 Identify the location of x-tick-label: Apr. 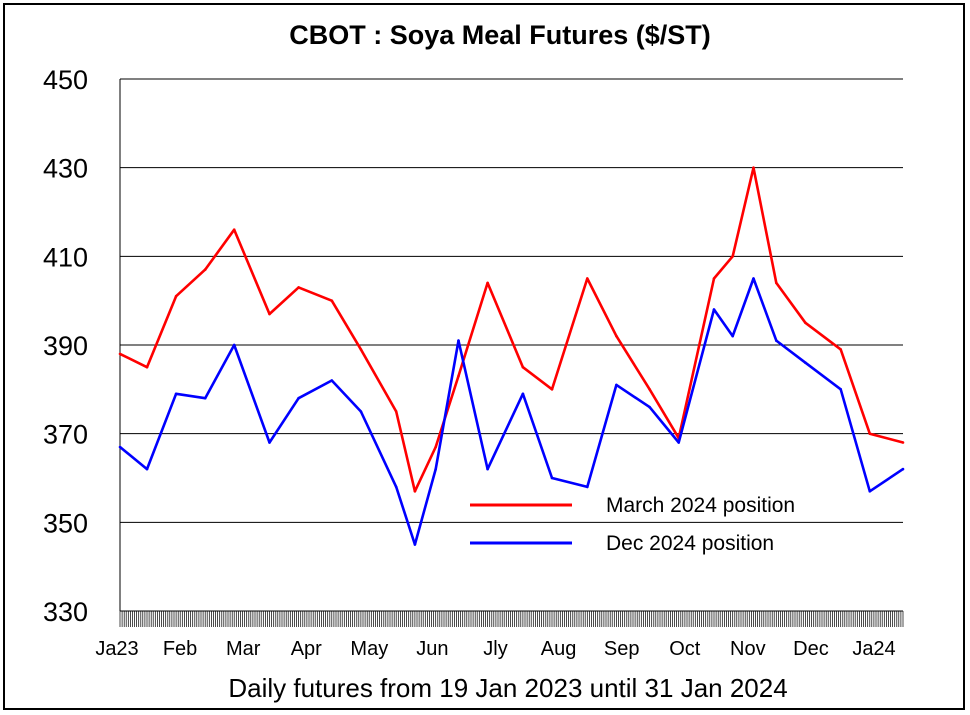
(306, 649).